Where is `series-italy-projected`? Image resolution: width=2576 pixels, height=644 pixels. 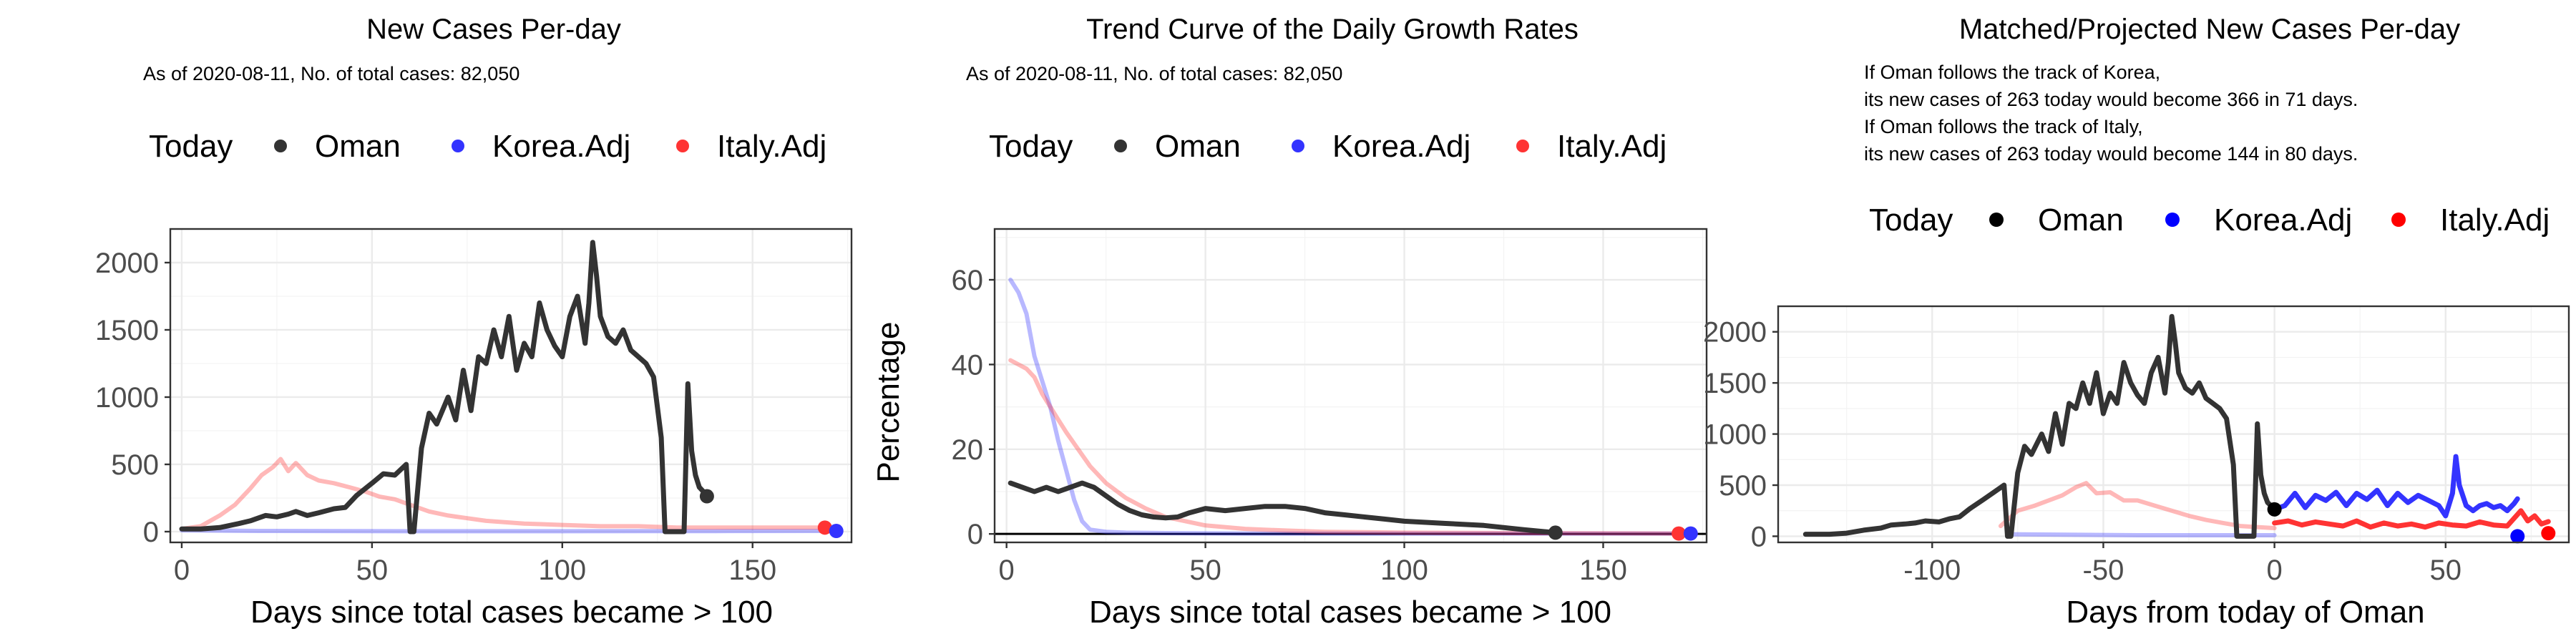
series-italy-projected is located at coordinates (2411, 519).